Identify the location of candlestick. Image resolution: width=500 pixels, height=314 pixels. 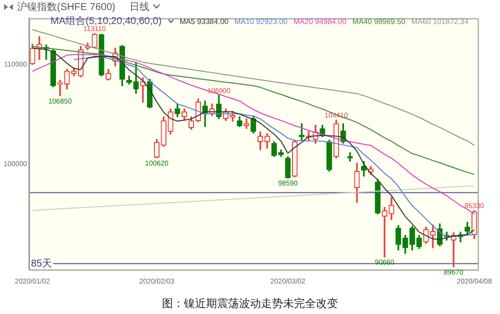
(385, 232).